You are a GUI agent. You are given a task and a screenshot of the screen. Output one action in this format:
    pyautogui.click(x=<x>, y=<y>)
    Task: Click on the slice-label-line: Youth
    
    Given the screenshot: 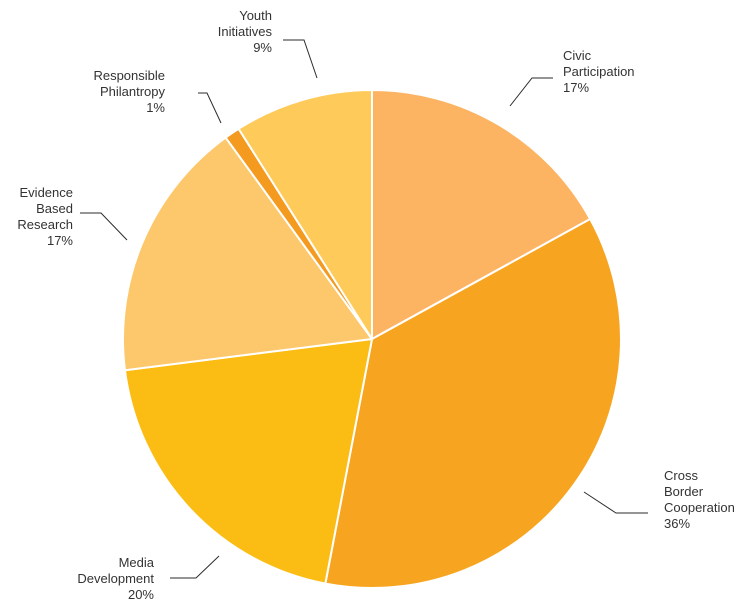 What is the action you would take?
    pyautogui.click(x=255, y=15)
    